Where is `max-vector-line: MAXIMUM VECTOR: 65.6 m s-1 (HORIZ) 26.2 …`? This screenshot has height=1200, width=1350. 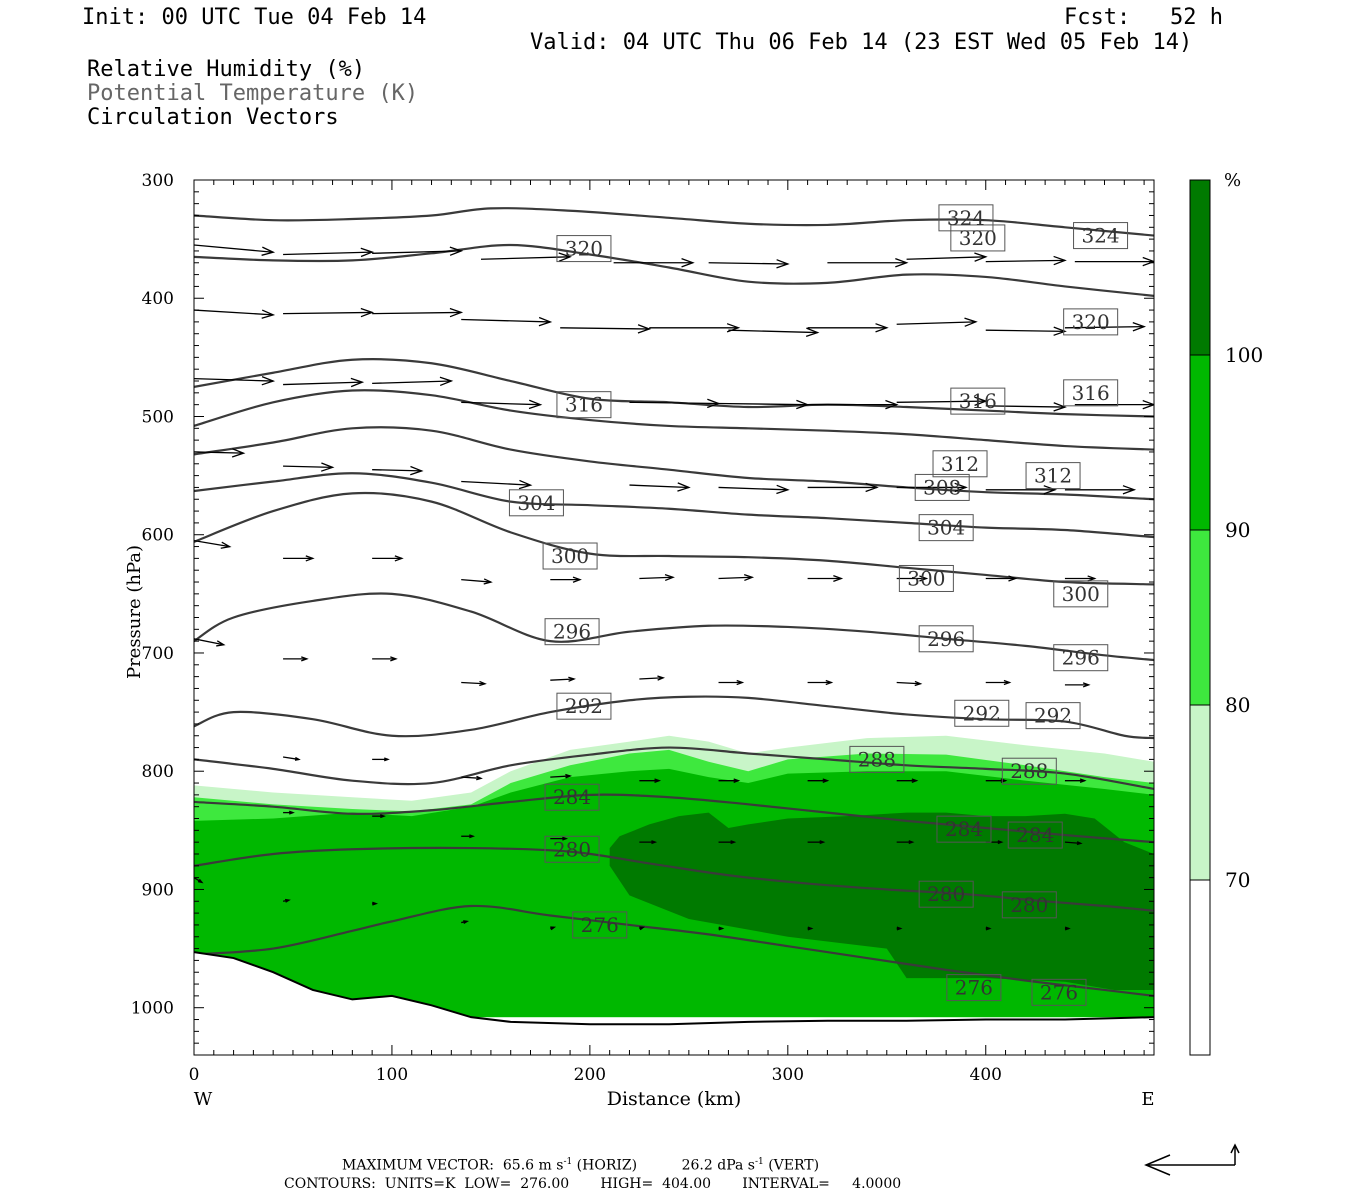
max-vector-line: MAXIMUM VECTOR: 65.6 m s-1 (HORIZ) 26.2 … is located at coordinates (581, 1165).